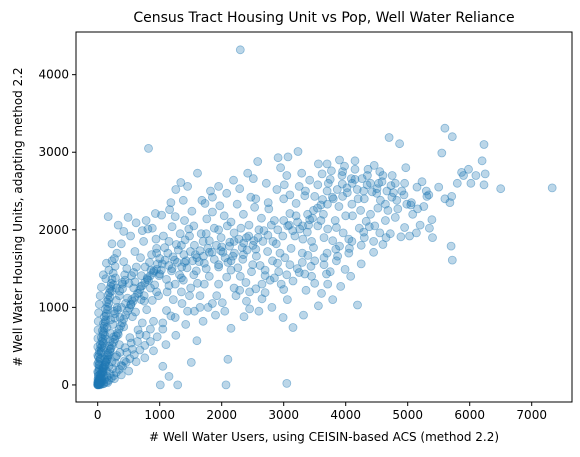 Image resolution: width=580 pixels, height=457 pixels. I want to click on y-tick-label: 4000, so click(53, 75).